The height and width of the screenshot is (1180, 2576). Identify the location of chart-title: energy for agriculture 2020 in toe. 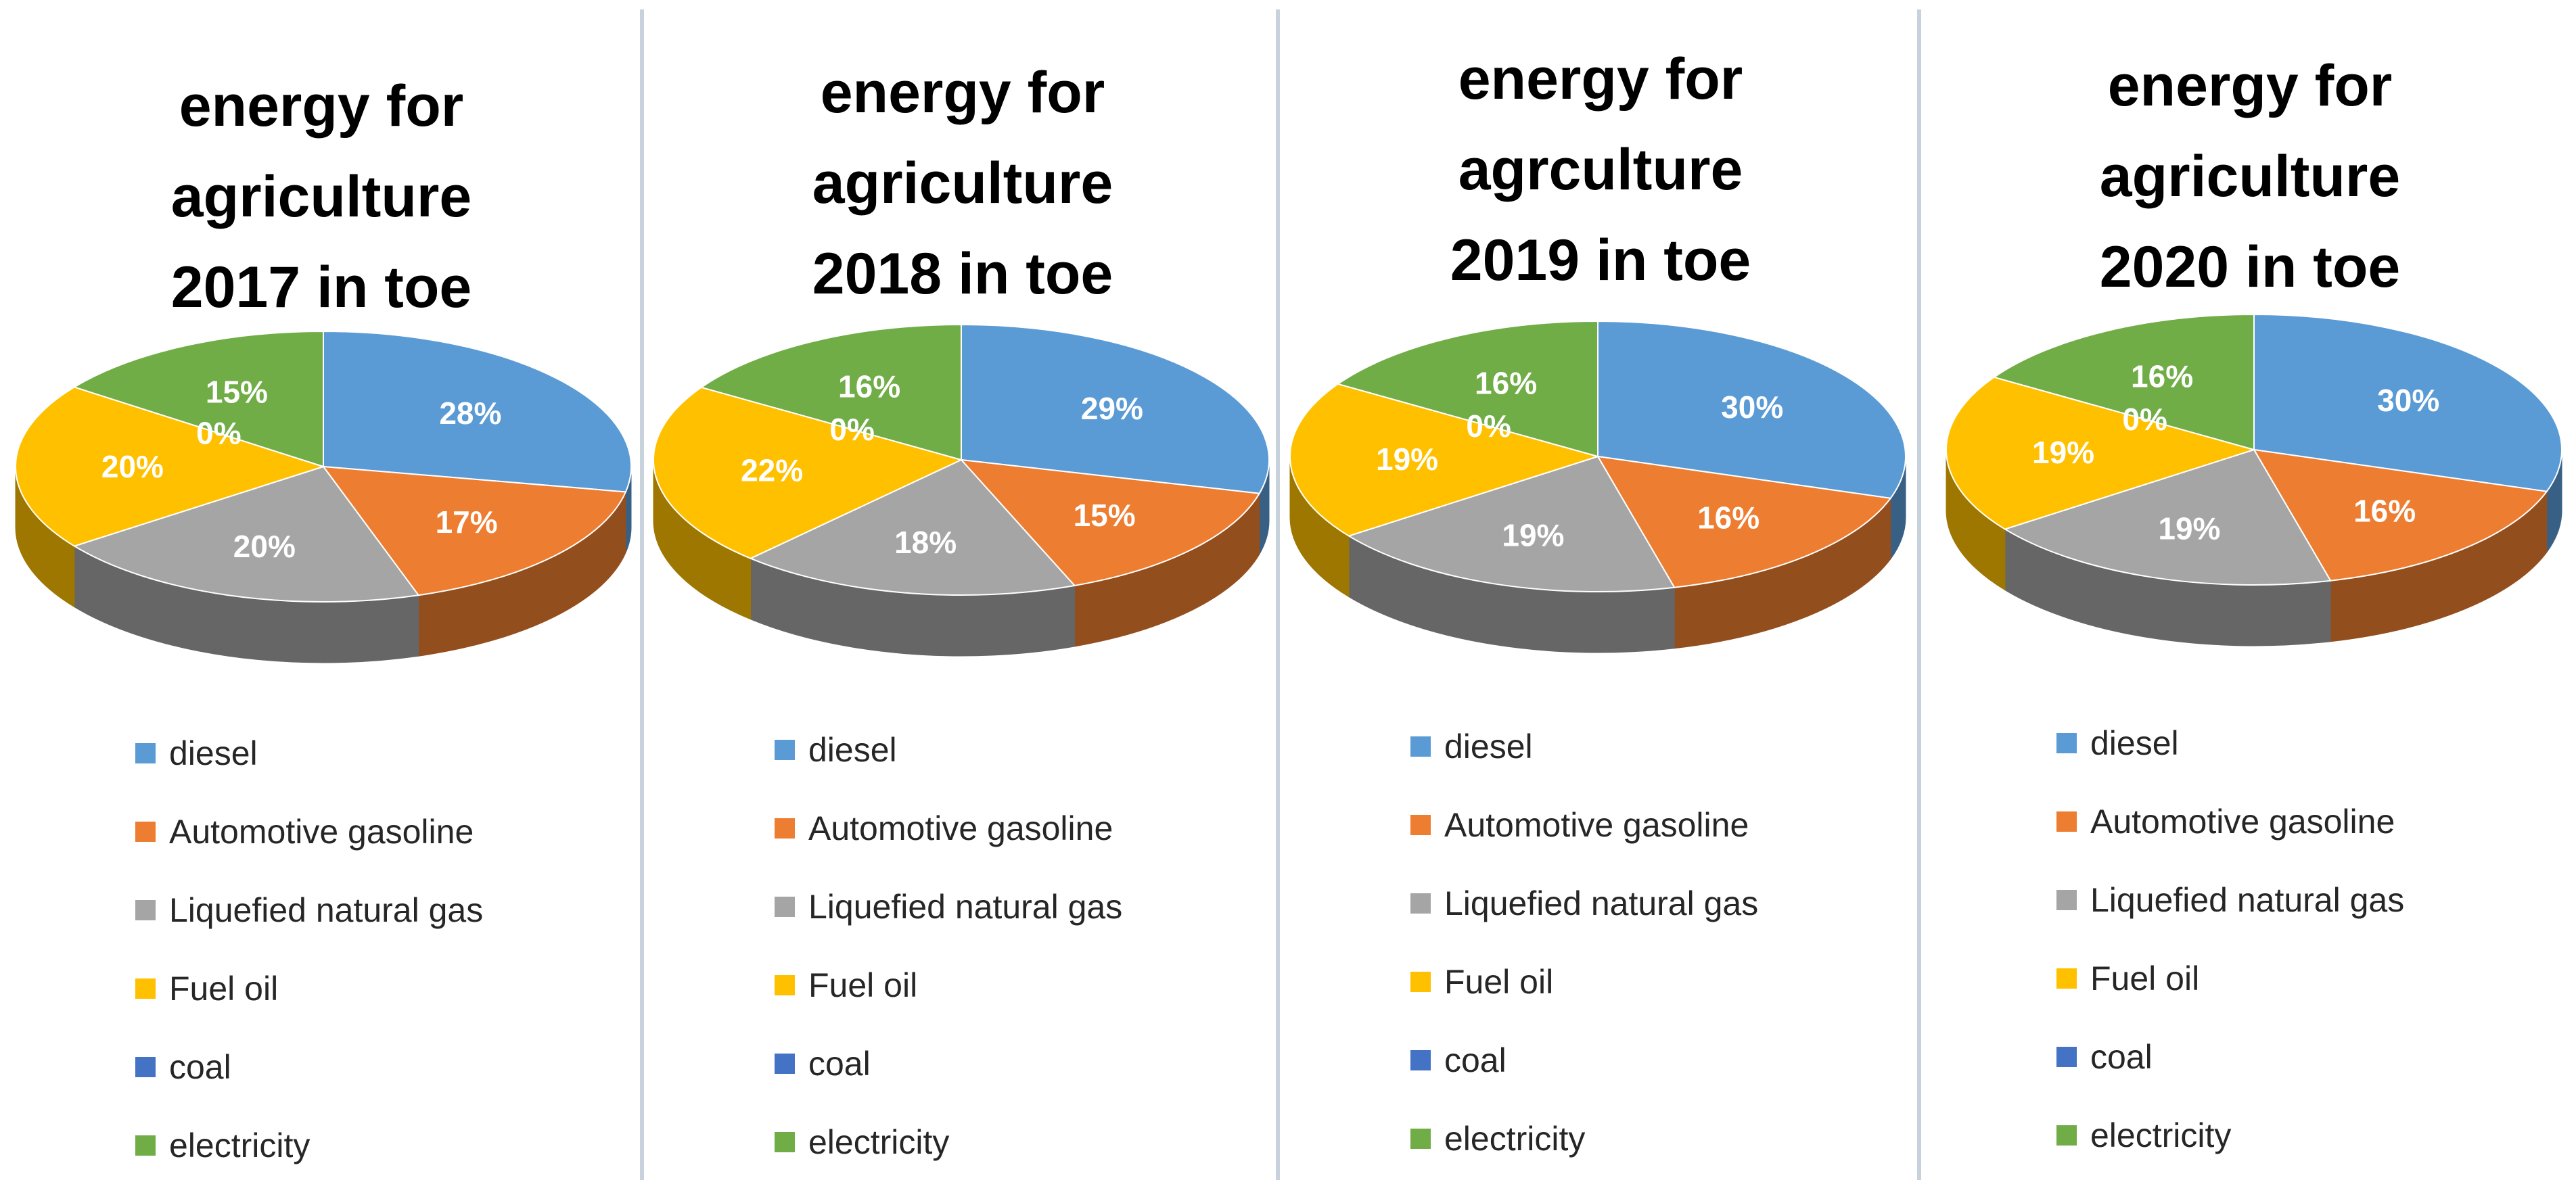
(2250, 176).